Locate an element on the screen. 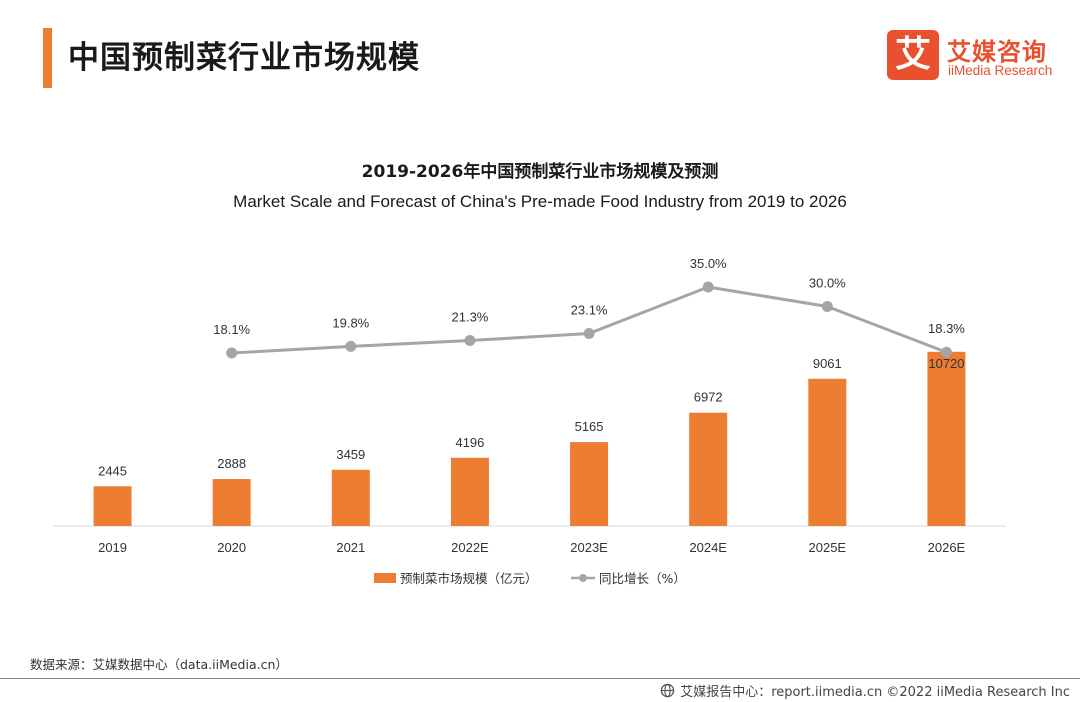 This screenshot has height=702, width=1080. bar-2019 is located at coordinates (112, 506).